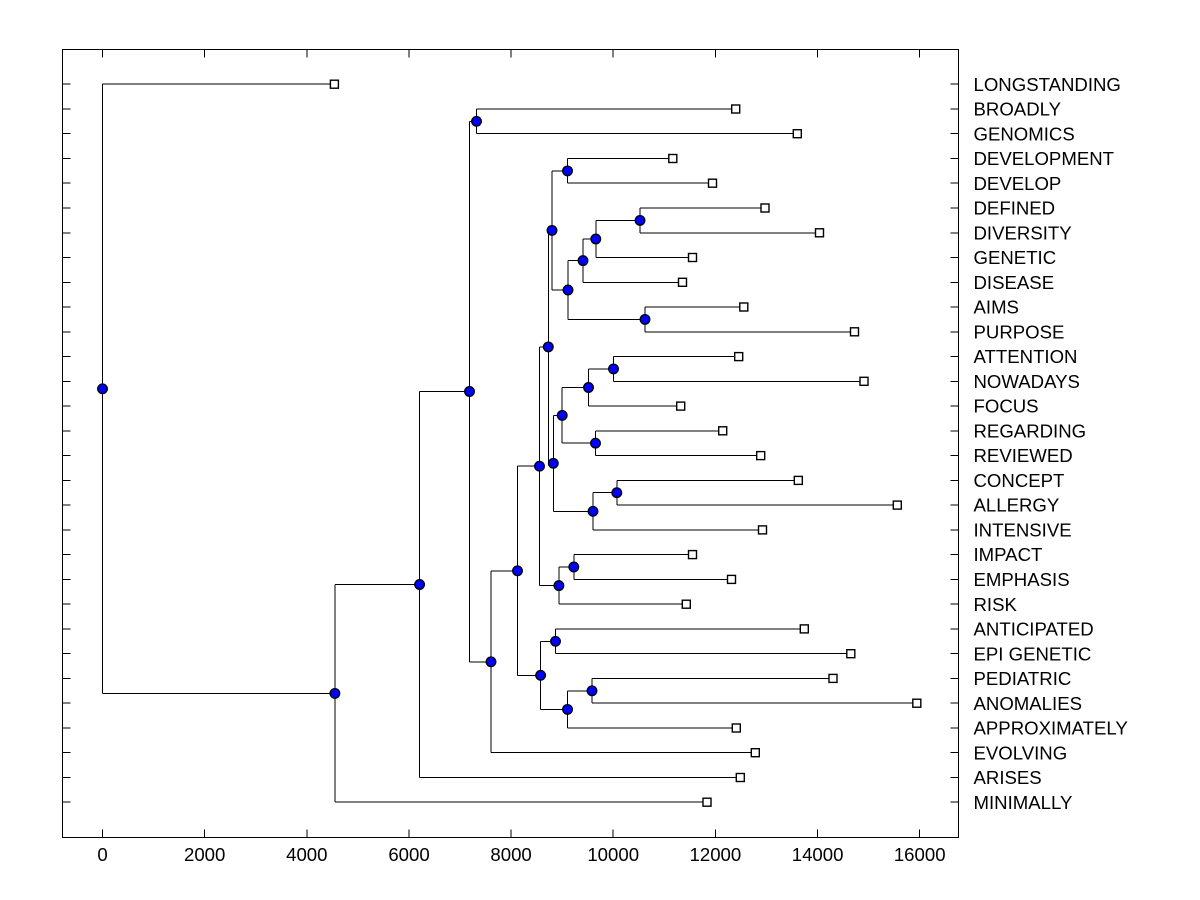  I want to click on svg-text: BROADLY, so click(1018, 109).